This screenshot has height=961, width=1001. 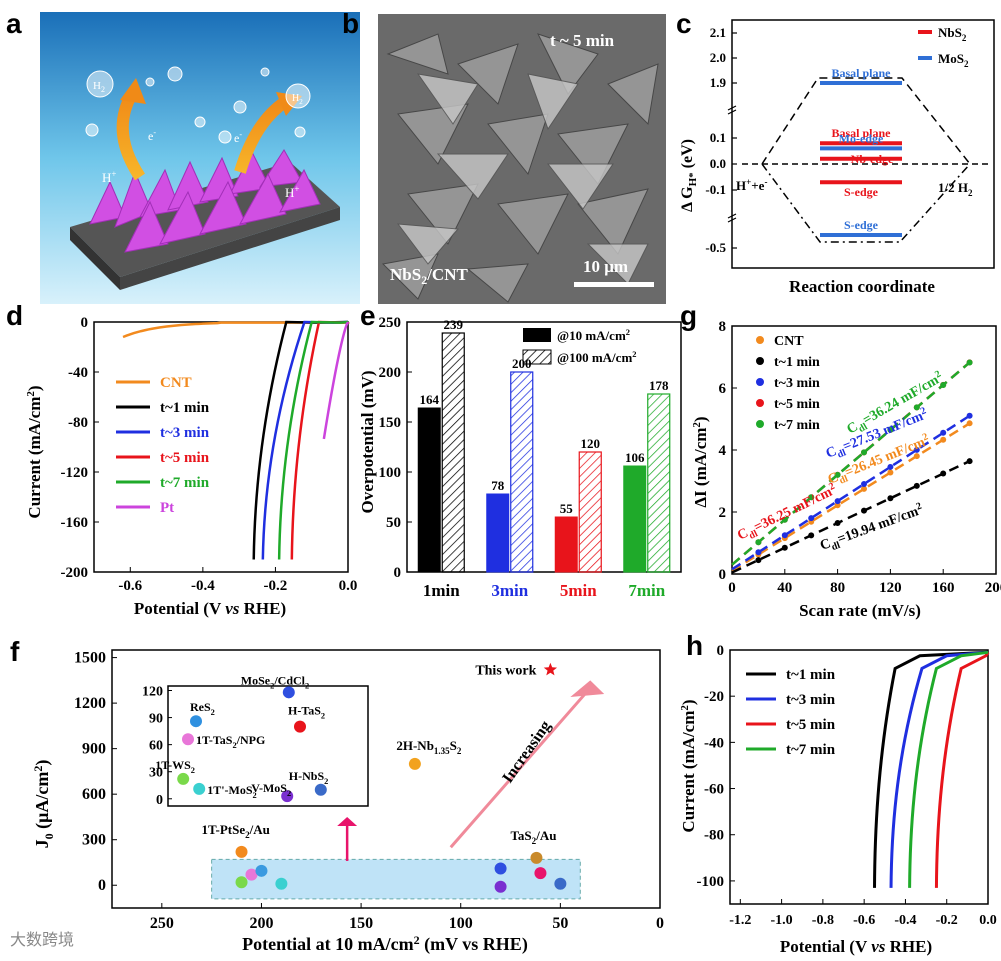 I want to click on h-ytick: -40, so click(x=714, y=743).